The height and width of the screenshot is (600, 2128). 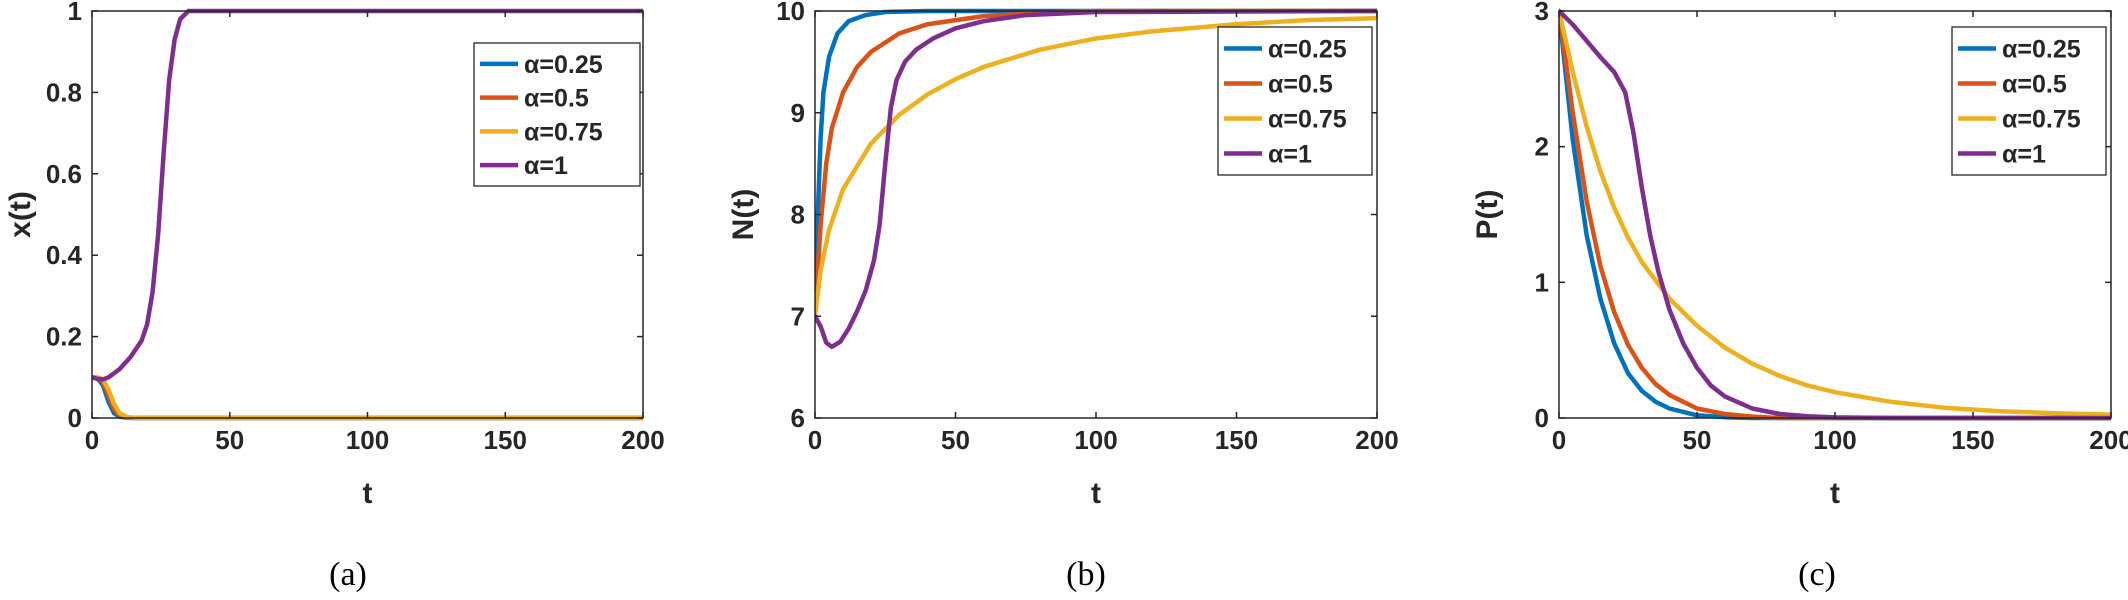 I want to click on y-tick-label: 6, so click(x=798, y=418).